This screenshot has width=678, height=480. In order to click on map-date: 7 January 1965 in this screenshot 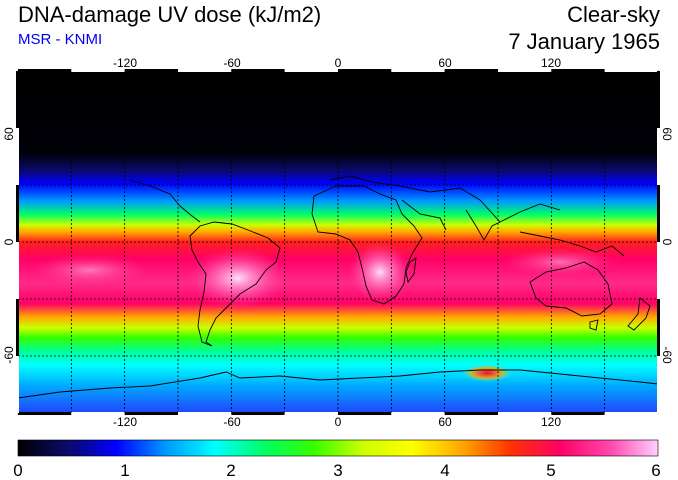, I will do `click(584, 41)`.